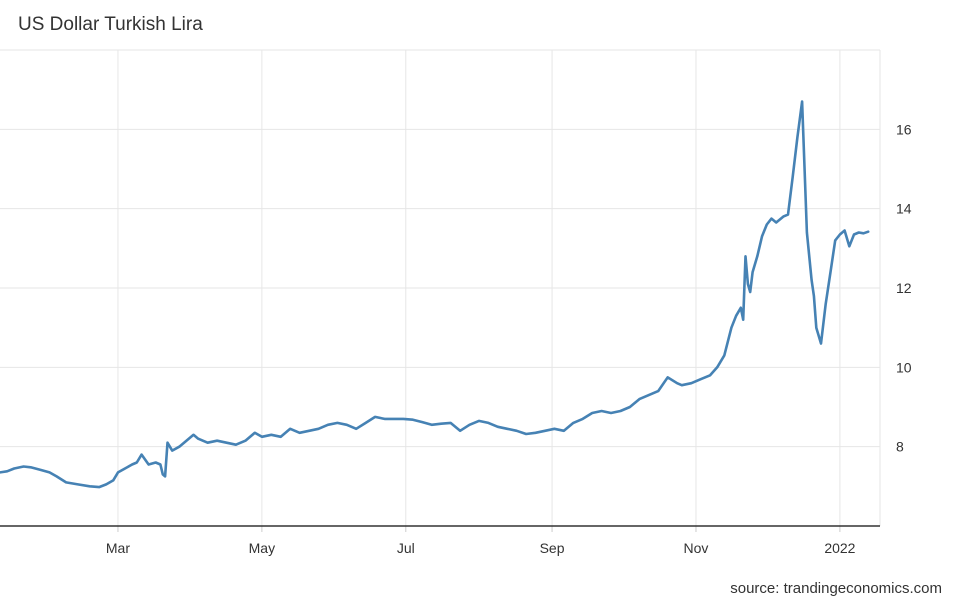 The height and width of the screenshot is (600, 956). Describe the element at coordinates (904, 288) in the screenshot. I see `y-tick-label: 12` at that location.